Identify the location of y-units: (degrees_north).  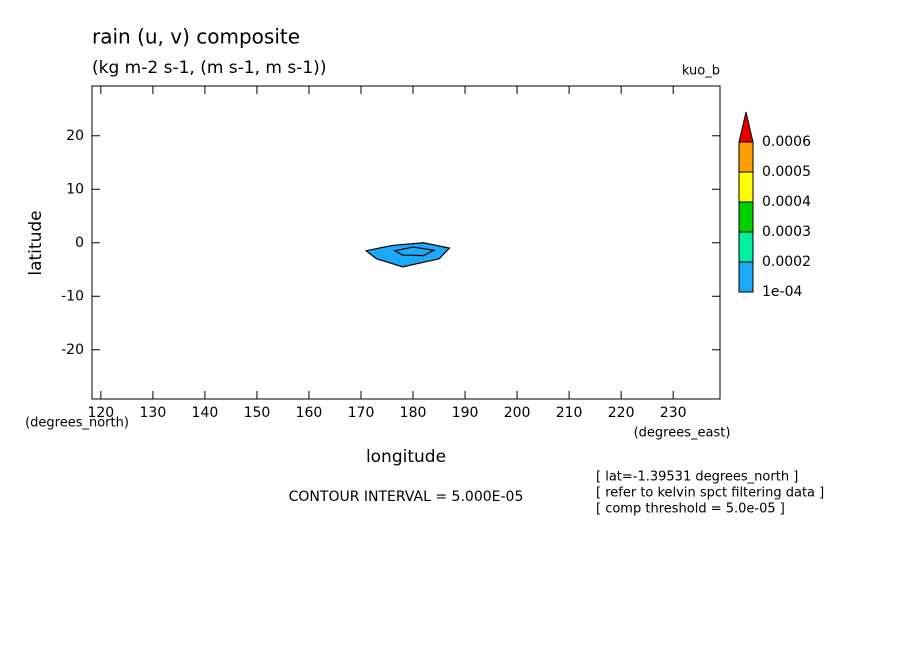
(77, 423).